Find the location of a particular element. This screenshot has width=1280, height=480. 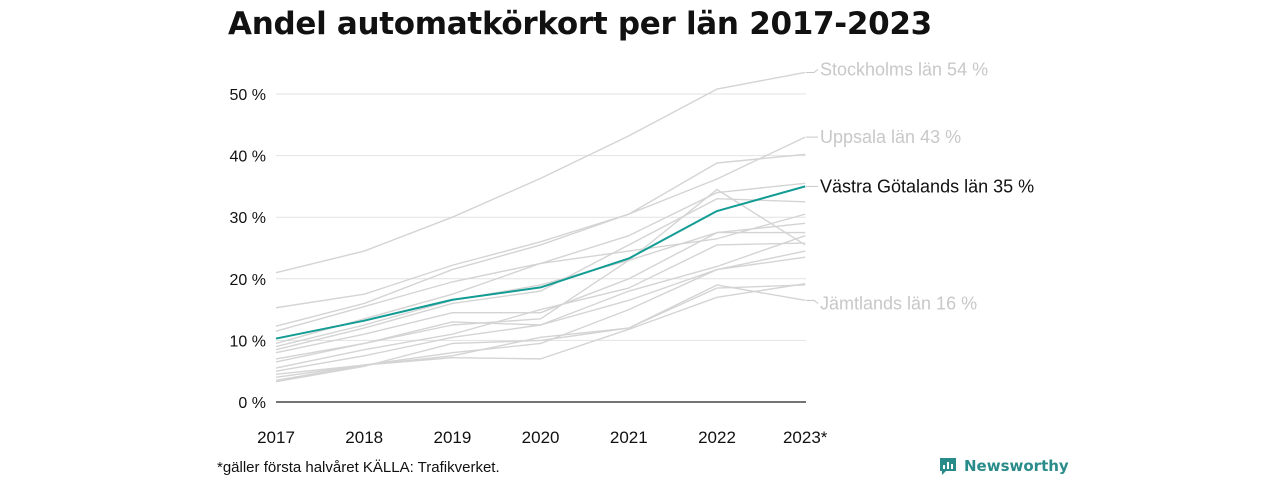

brand-name: Newsworthy is located at coordinates (1016, 466).